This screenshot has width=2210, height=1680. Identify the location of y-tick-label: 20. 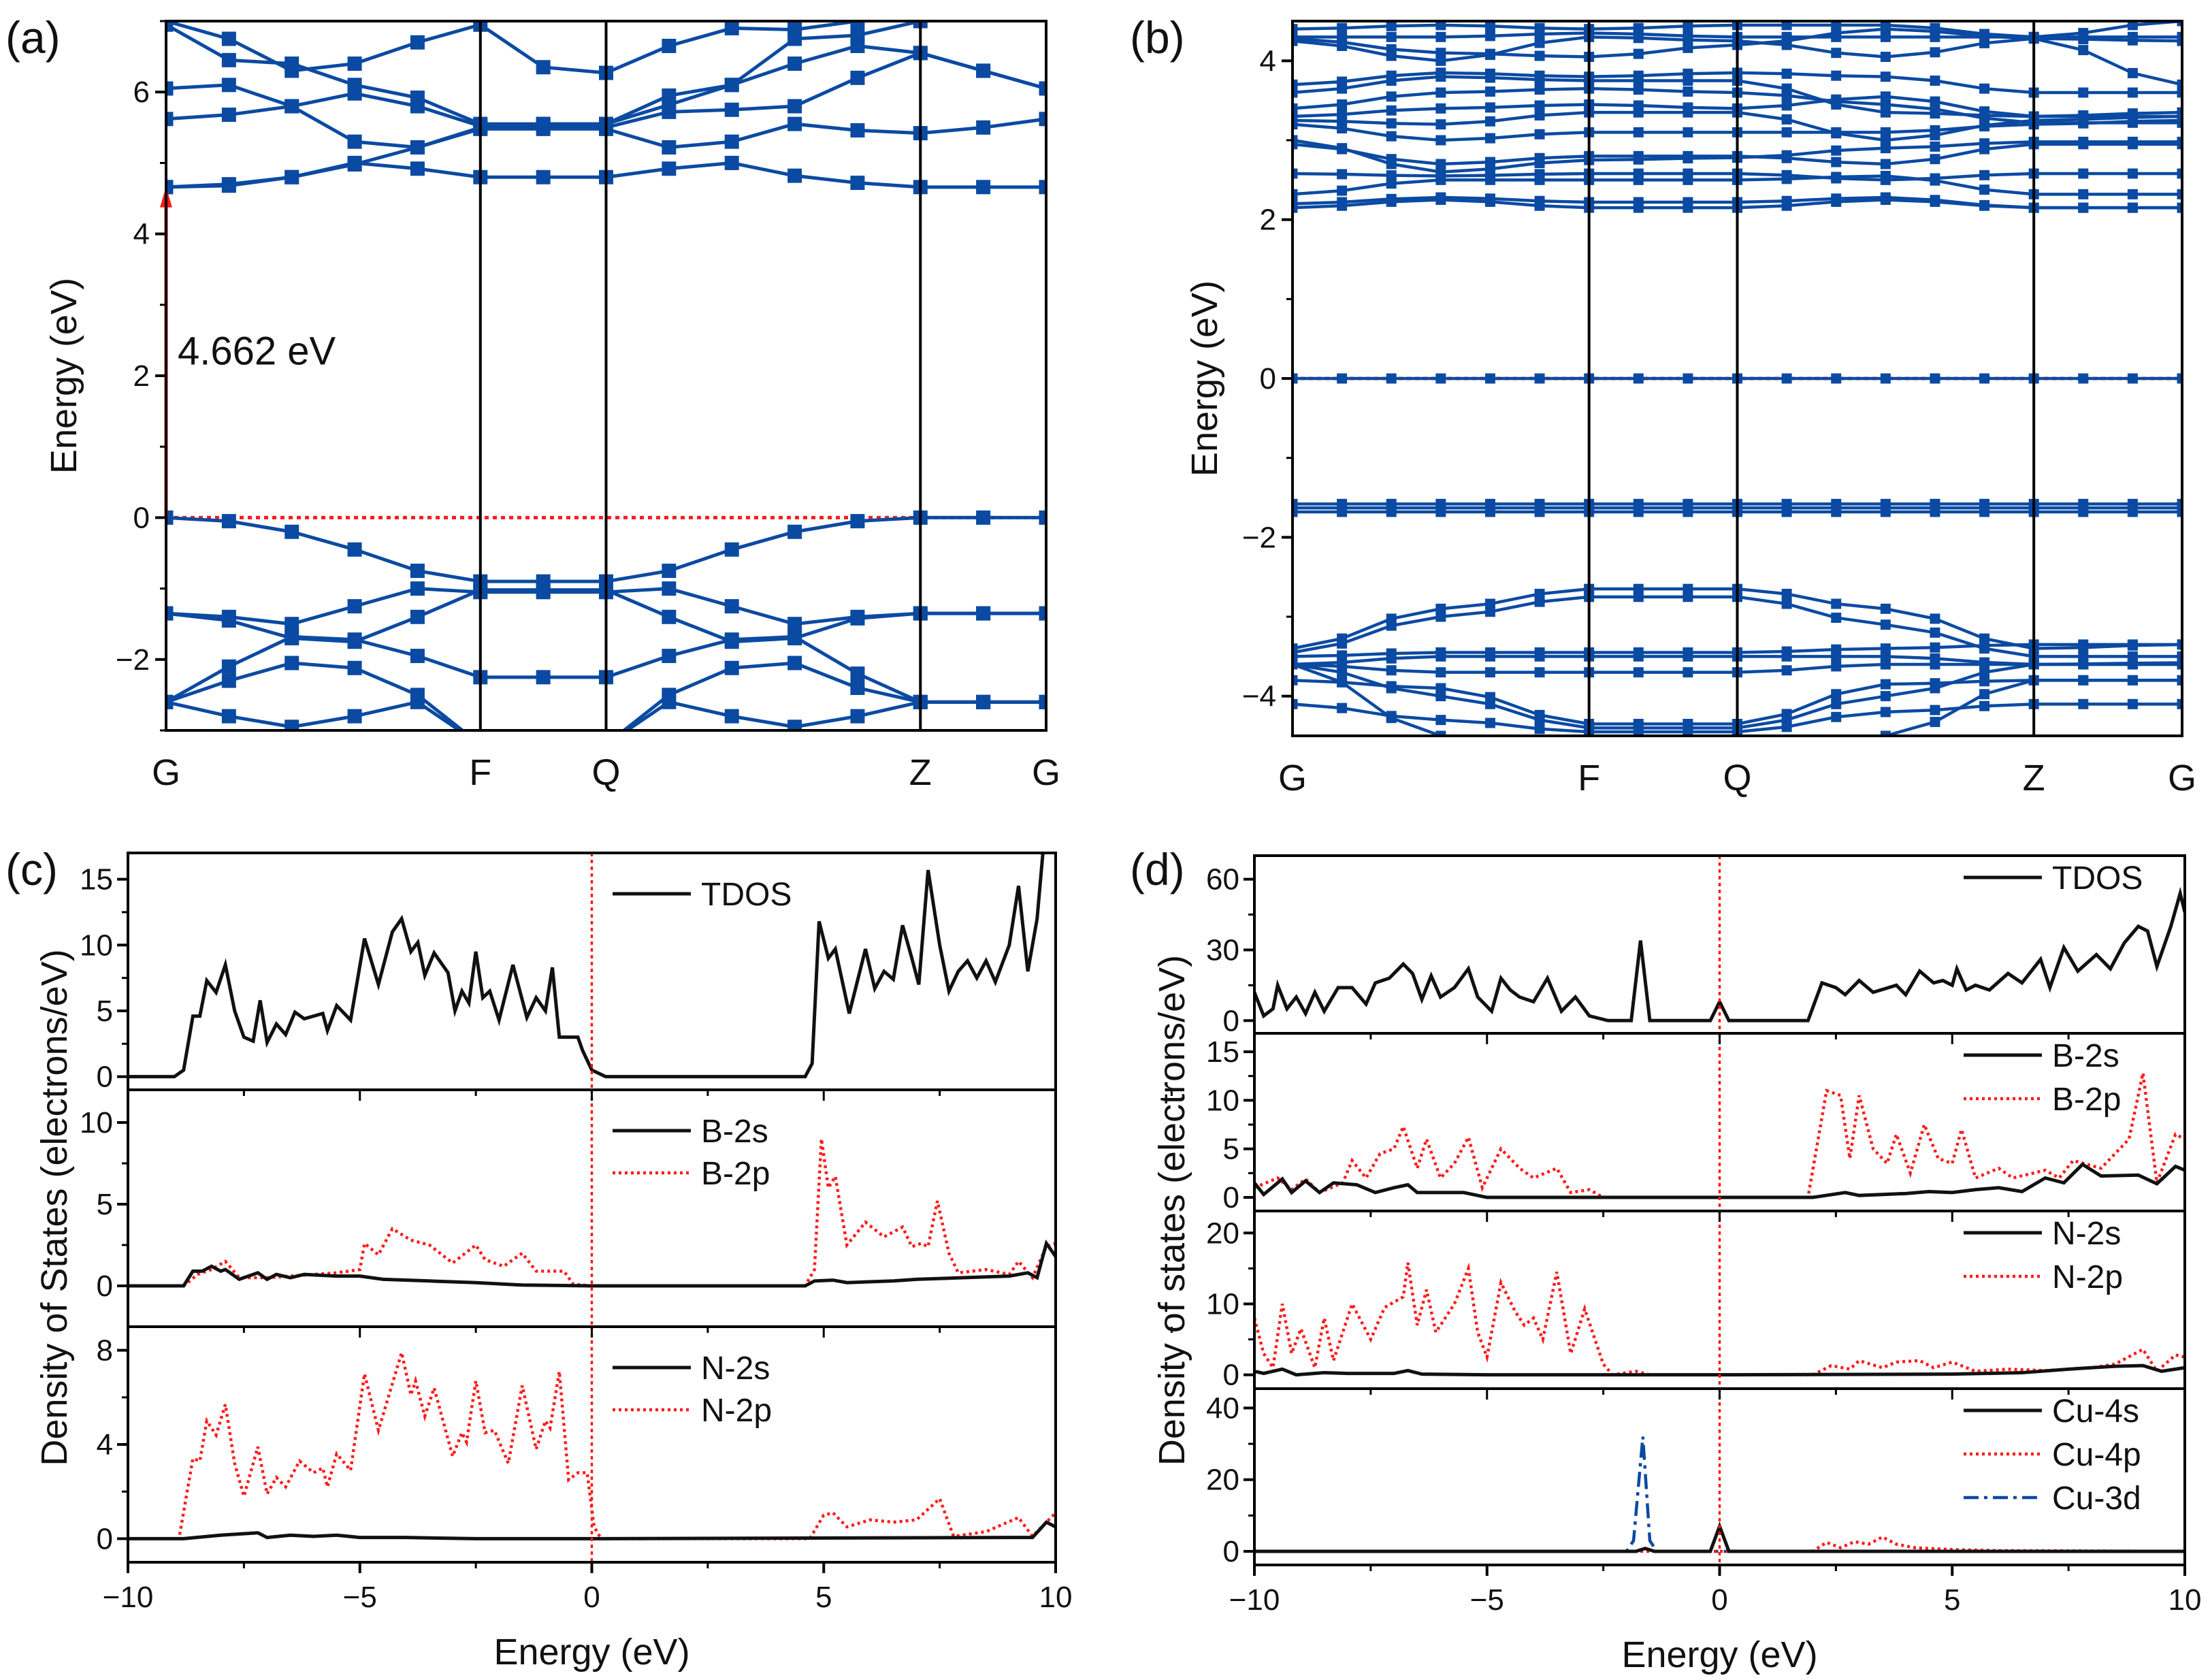
(1223, 1233).